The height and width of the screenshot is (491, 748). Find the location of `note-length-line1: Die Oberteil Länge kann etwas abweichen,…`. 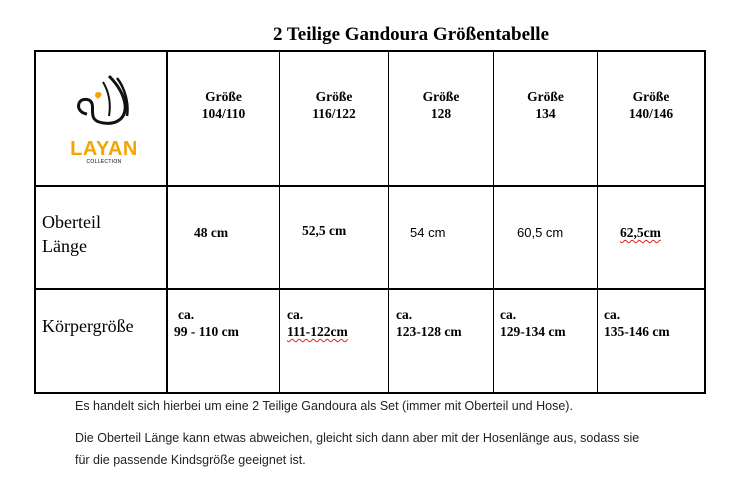

note-length-line1: Die Oberteil Länge kann etwas abweichen,… is located at coordinates (357, 438).